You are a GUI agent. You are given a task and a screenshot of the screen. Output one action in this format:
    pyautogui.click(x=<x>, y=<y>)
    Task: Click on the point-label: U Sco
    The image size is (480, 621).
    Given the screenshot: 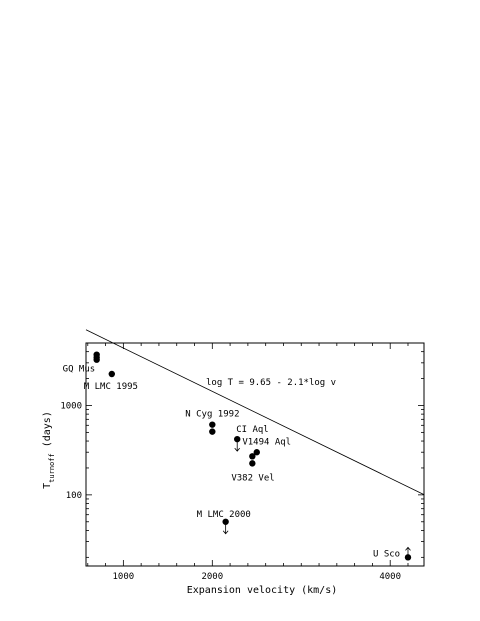 What is the action you would take?
    pyautogui.click(x=386, y=554)
    